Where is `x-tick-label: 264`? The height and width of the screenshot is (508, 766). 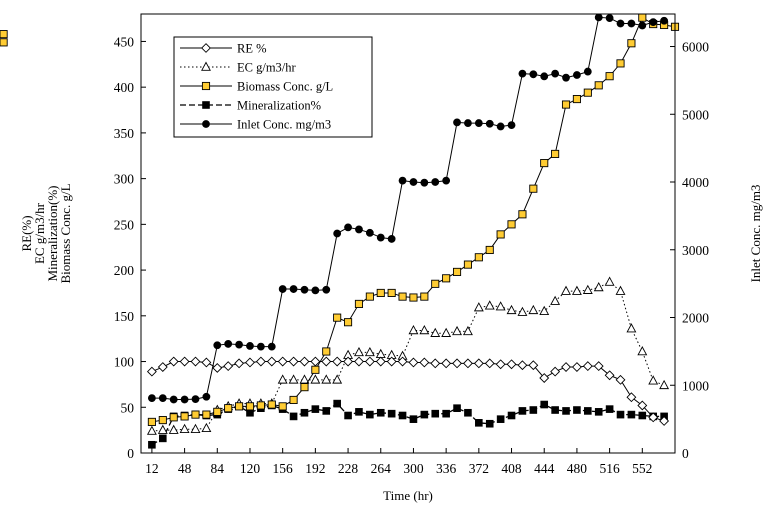 x-tick-label: 264 is located at coordinates (381, 468).